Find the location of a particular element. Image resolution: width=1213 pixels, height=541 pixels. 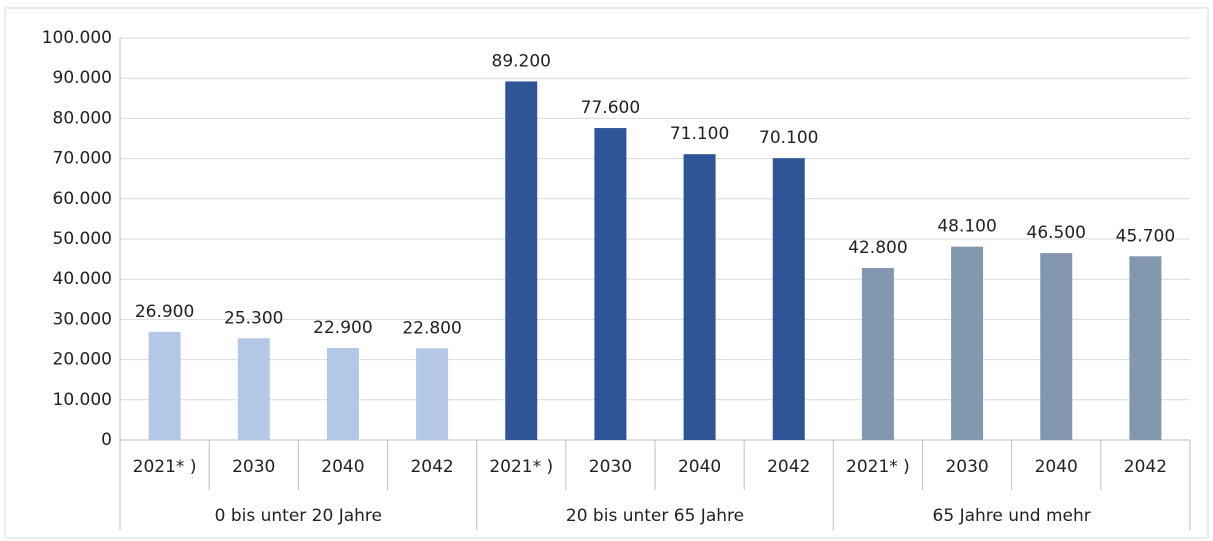

y-tick-label: 60.000 is located at coordinates (82, 199).